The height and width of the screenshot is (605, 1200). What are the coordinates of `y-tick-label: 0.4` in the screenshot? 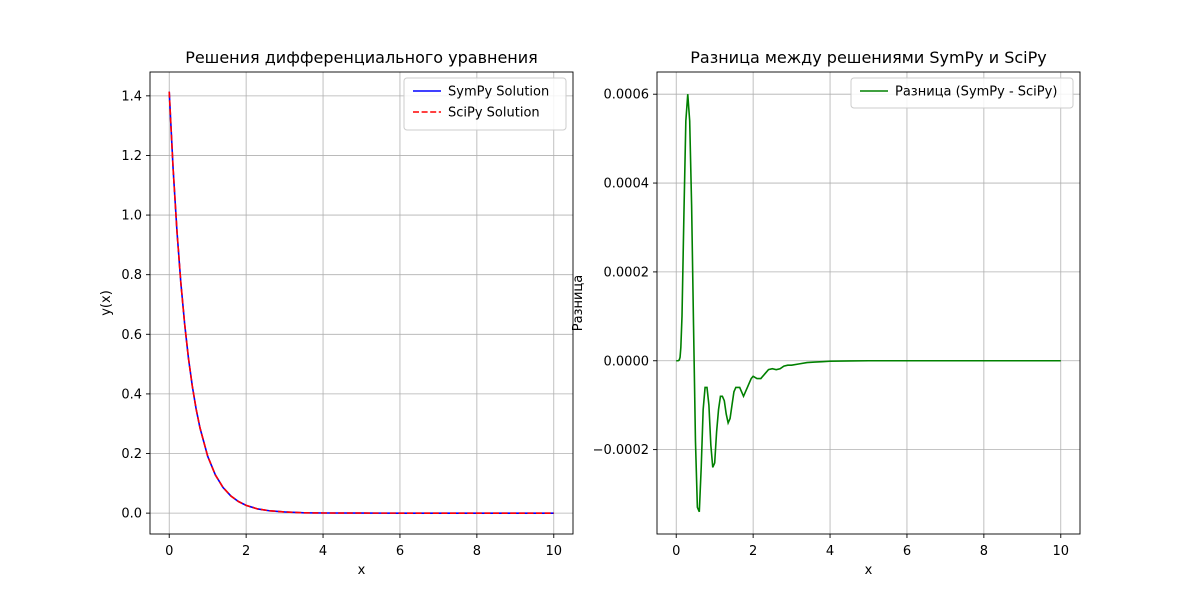 It's located at (131, 394).